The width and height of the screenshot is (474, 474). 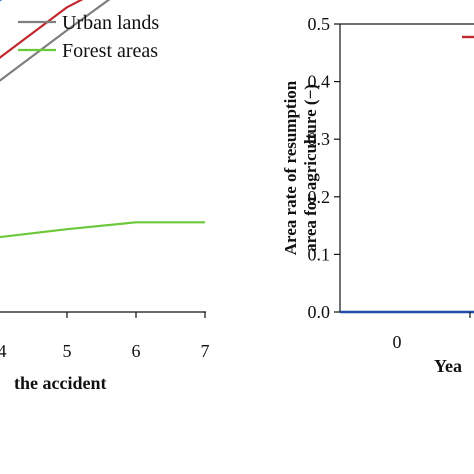 I want to click on right-y-tick-label-2: 0.2, so click(x=319, y=197).